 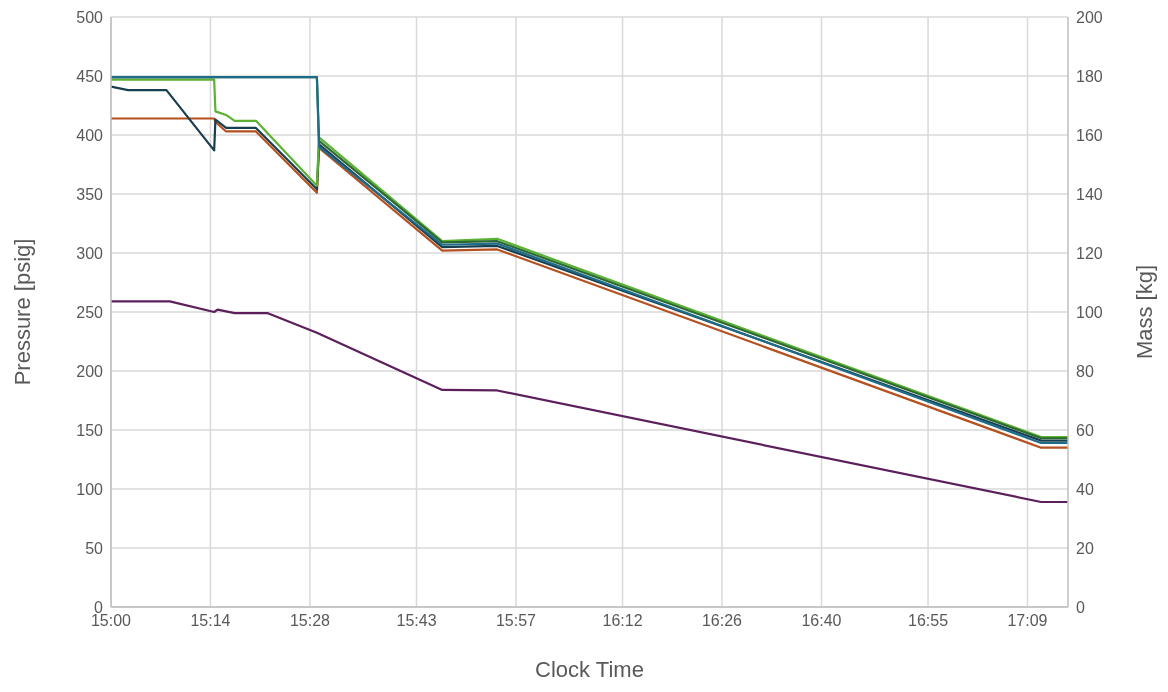 I want to click on y-tick-label: 450, so click(x=90, y=76).